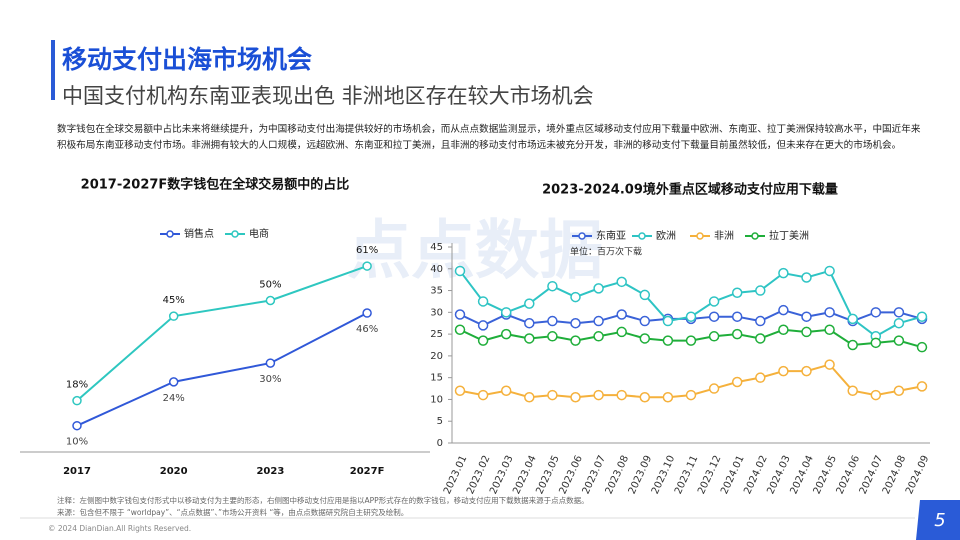  I want to click on title: 移动支付出海市场机会, so click(187, 59).